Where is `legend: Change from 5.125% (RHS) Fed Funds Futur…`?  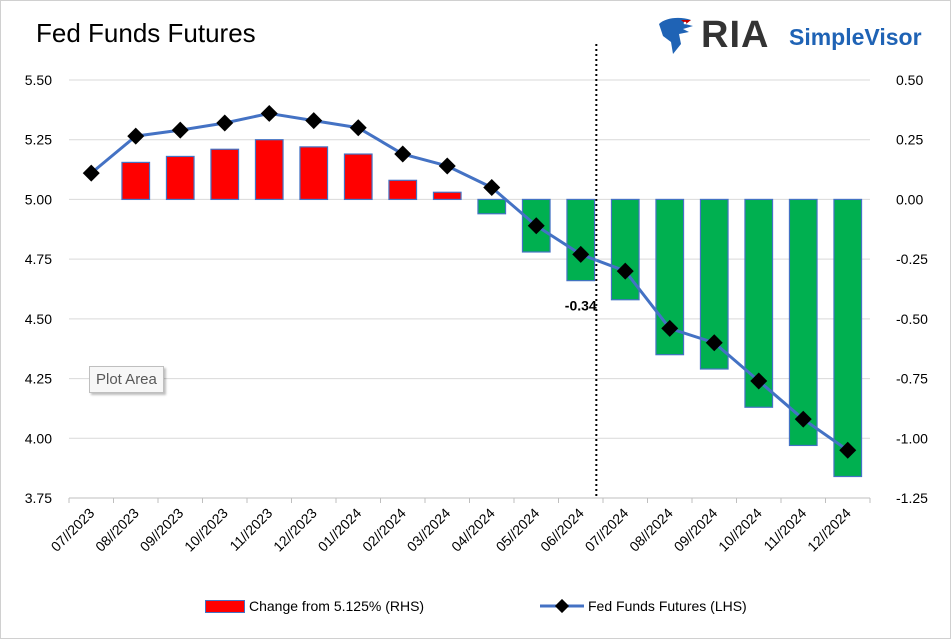 legend: Change from 5.125% (RHS) Fed Funds Futur… is located at coordinates (475, 610).